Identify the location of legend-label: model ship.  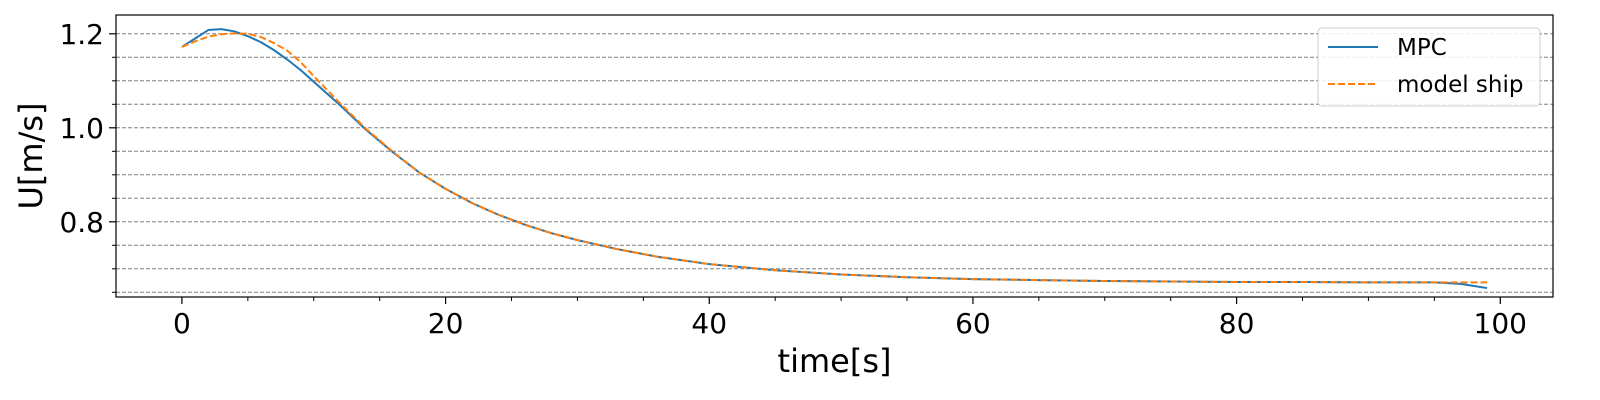
(1460, 85).